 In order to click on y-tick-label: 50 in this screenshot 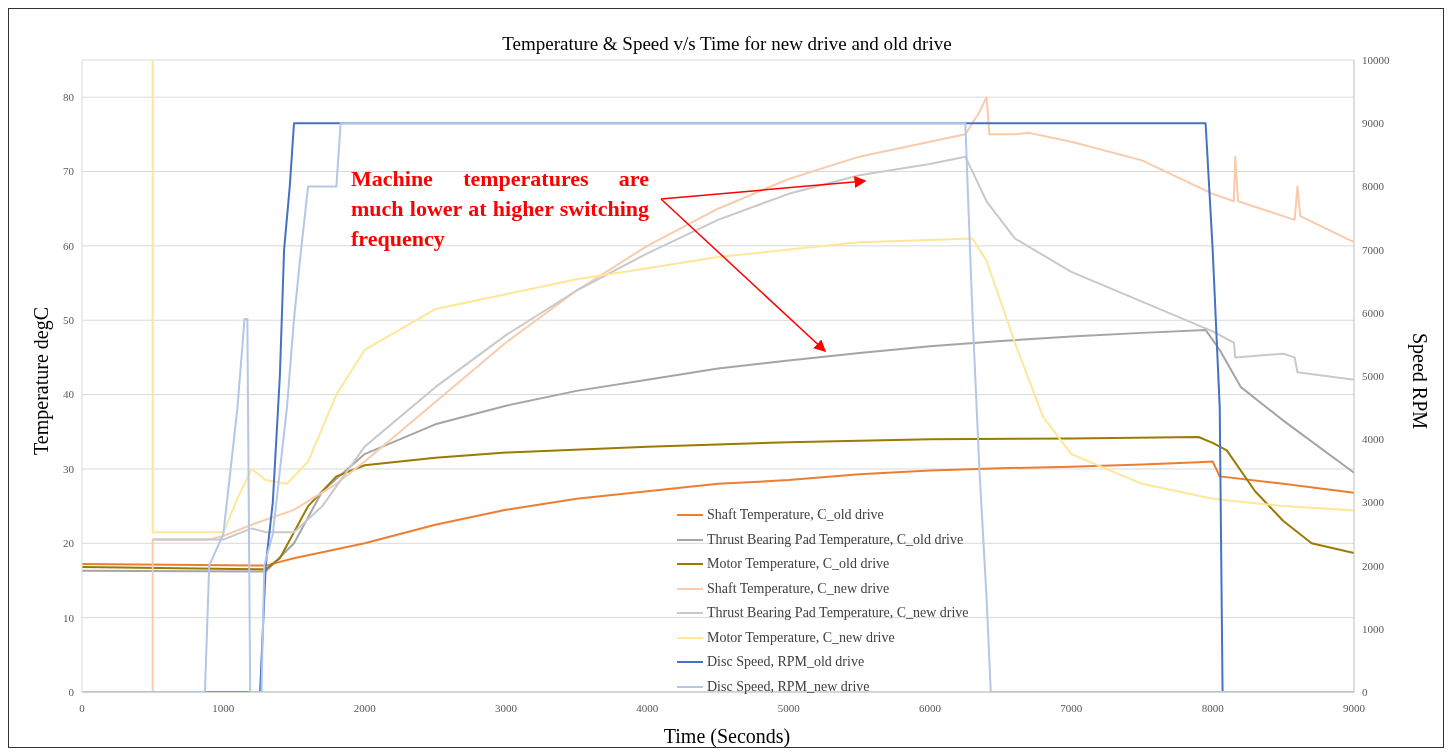, I will do `click(69, 320)`.